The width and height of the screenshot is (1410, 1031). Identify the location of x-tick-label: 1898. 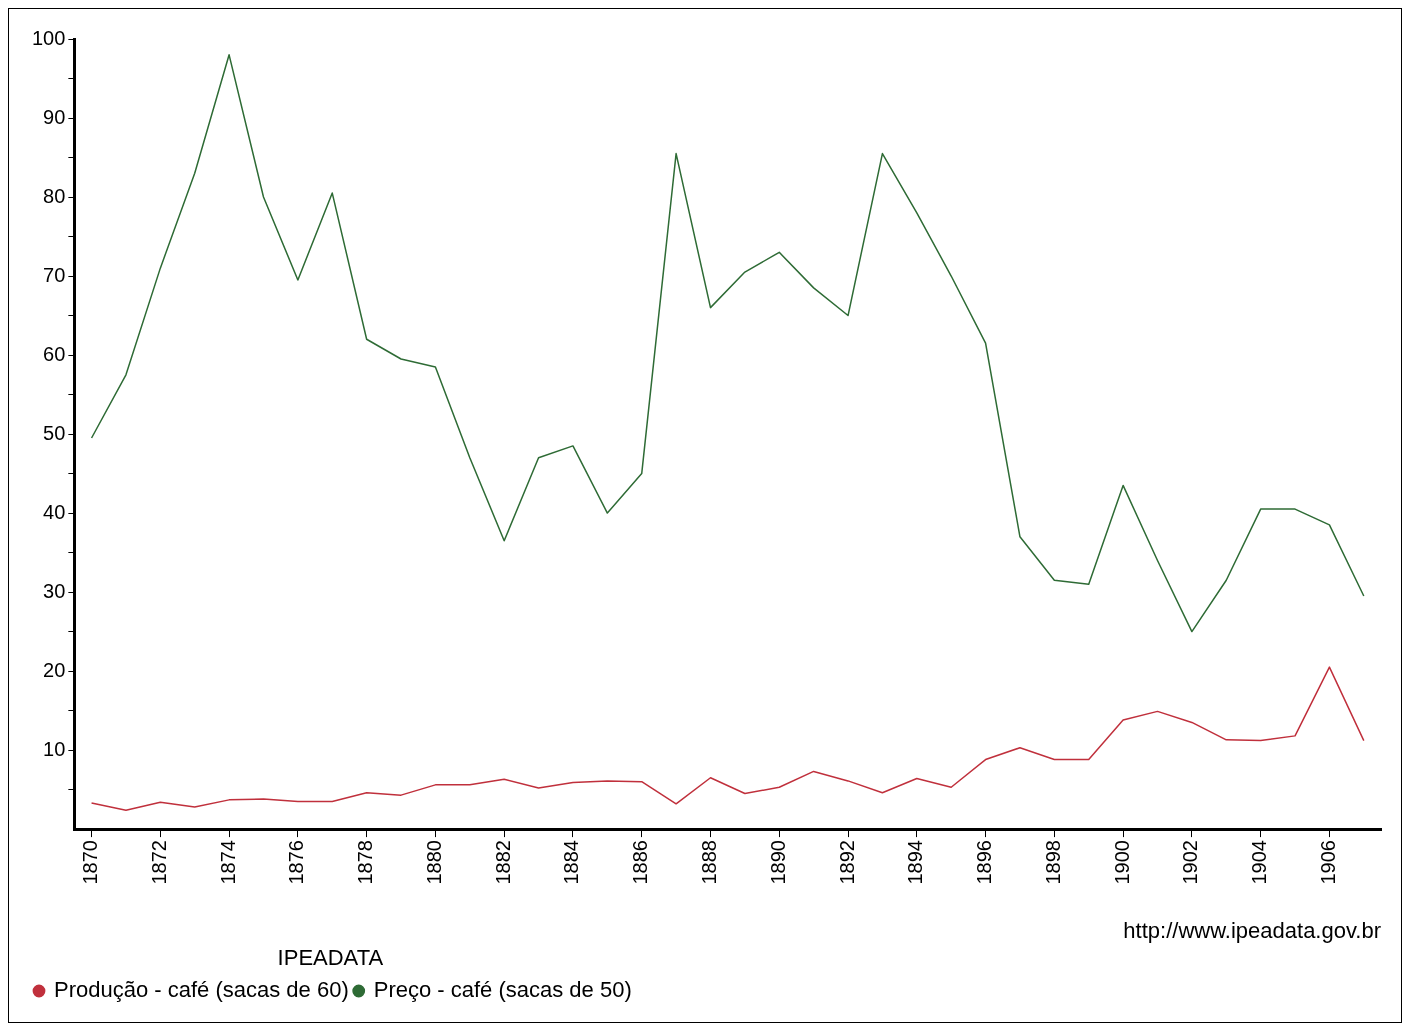
(1052, 862).